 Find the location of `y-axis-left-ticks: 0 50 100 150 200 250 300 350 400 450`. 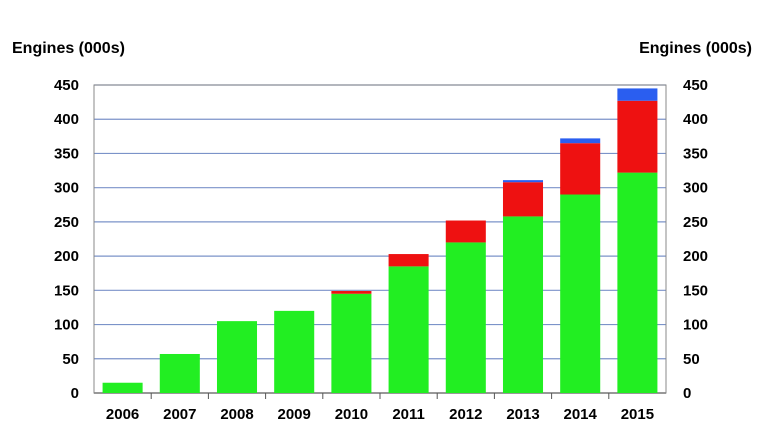

y-axis-left-ticks: 0 50 100 150 200 250 300 350 400 450 is located at coordinates (66, 239).